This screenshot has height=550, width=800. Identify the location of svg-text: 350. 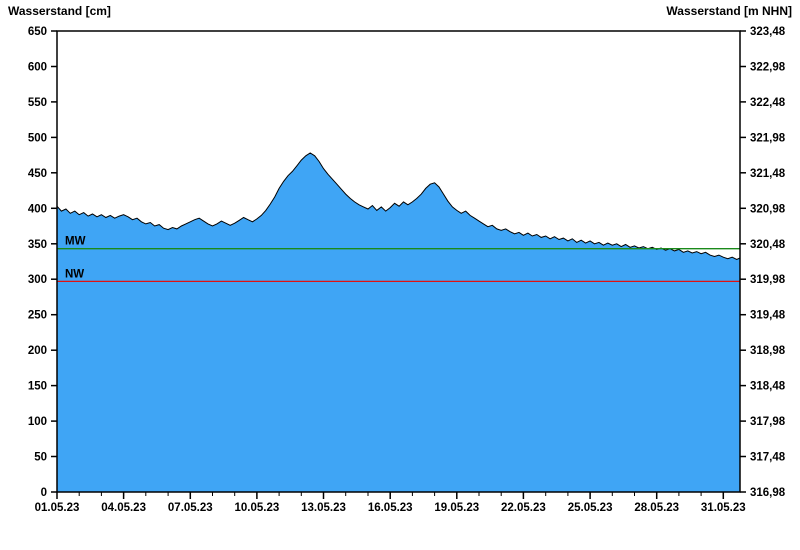
(37, 245).